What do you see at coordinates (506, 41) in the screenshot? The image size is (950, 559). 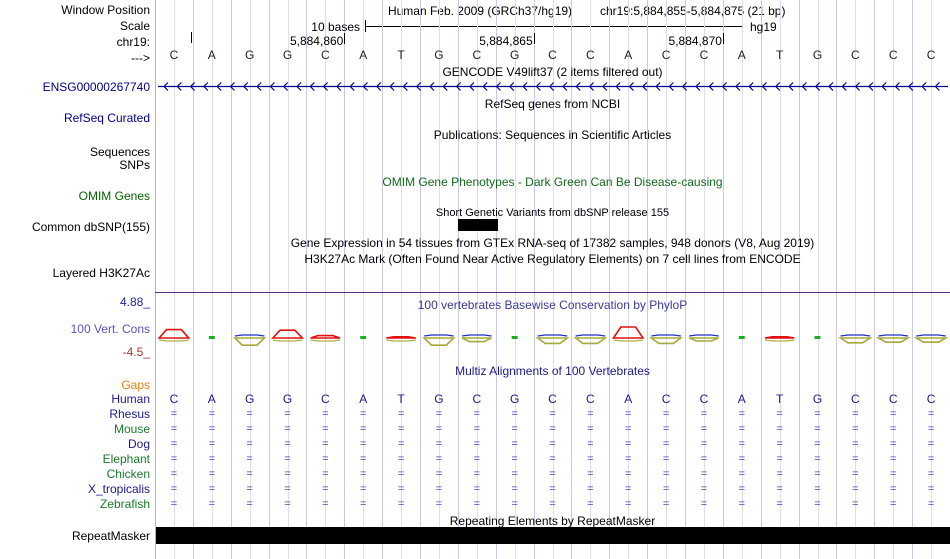 I see `ruler-position-label: 5,884,865` at bounding box center [506, 41].